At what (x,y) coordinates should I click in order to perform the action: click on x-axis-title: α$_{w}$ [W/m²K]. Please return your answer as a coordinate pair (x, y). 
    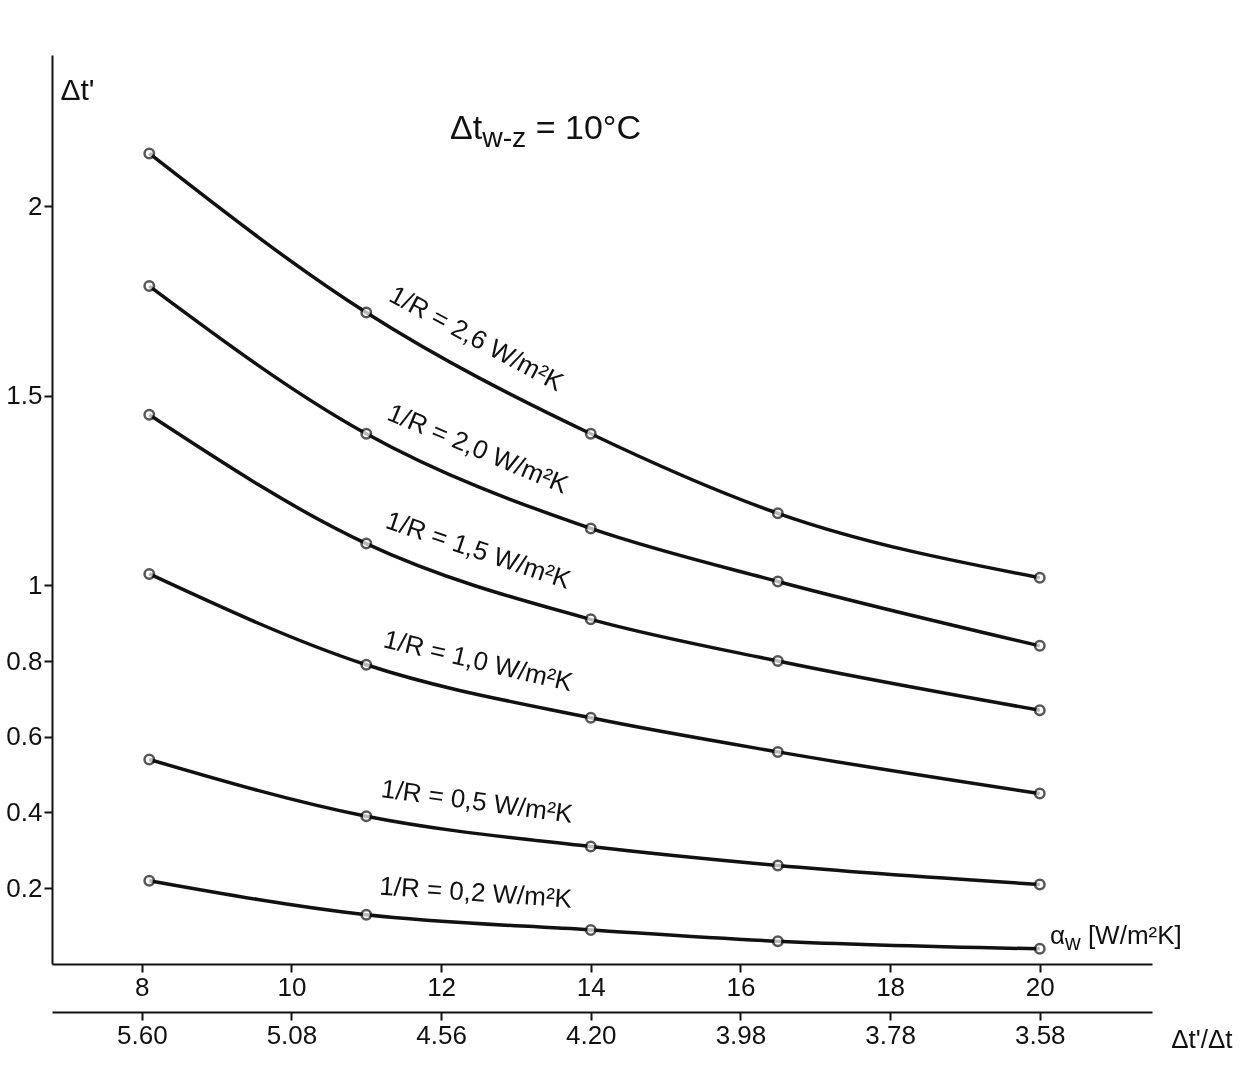
    Looking at the image, I should click on (1116, 938).